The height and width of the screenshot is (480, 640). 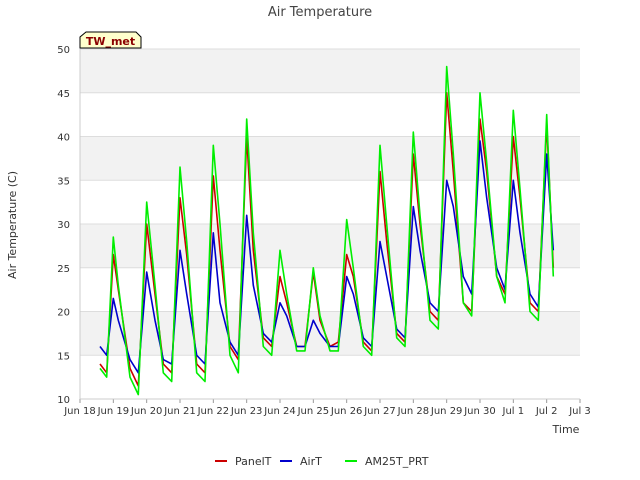 I want to click on y-tick-label: 25, so click(x=63, y=269).